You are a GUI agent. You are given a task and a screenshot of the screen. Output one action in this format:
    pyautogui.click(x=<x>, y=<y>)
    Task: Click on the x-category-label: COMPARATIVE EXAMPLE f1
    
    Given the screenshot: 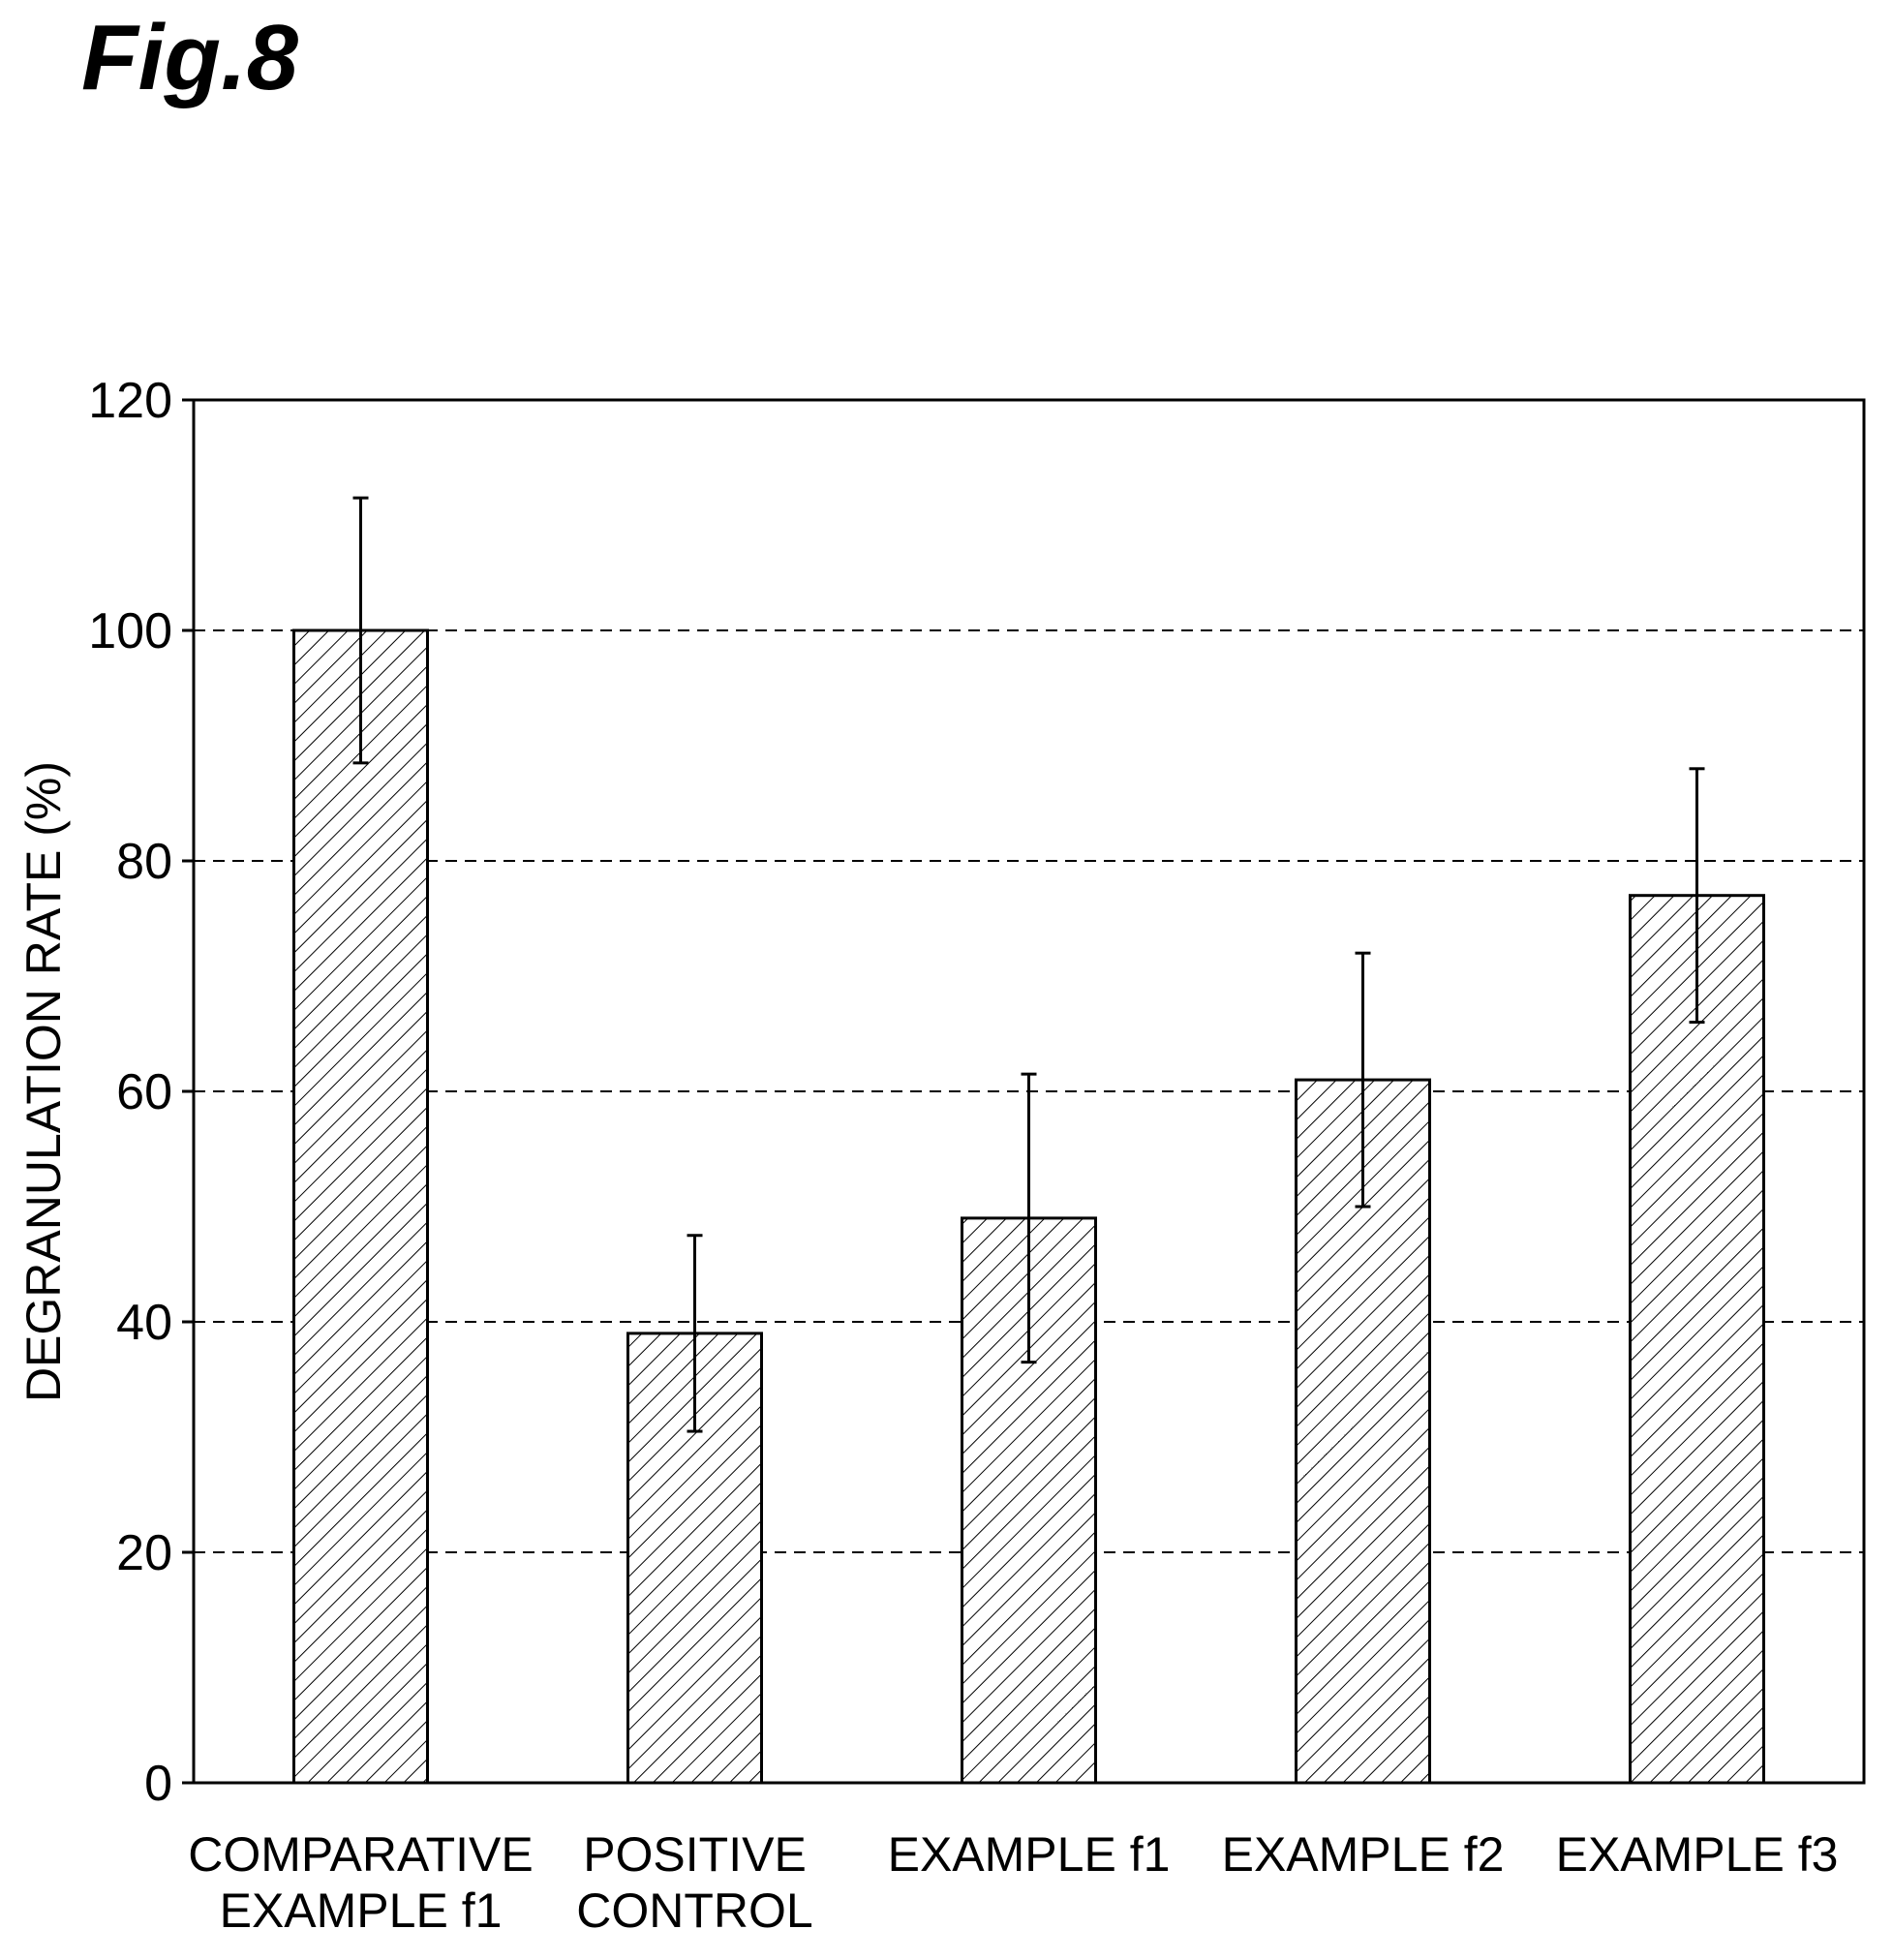 What is the action you would take?
    pyautogui.click(x=361, y=1882)
    